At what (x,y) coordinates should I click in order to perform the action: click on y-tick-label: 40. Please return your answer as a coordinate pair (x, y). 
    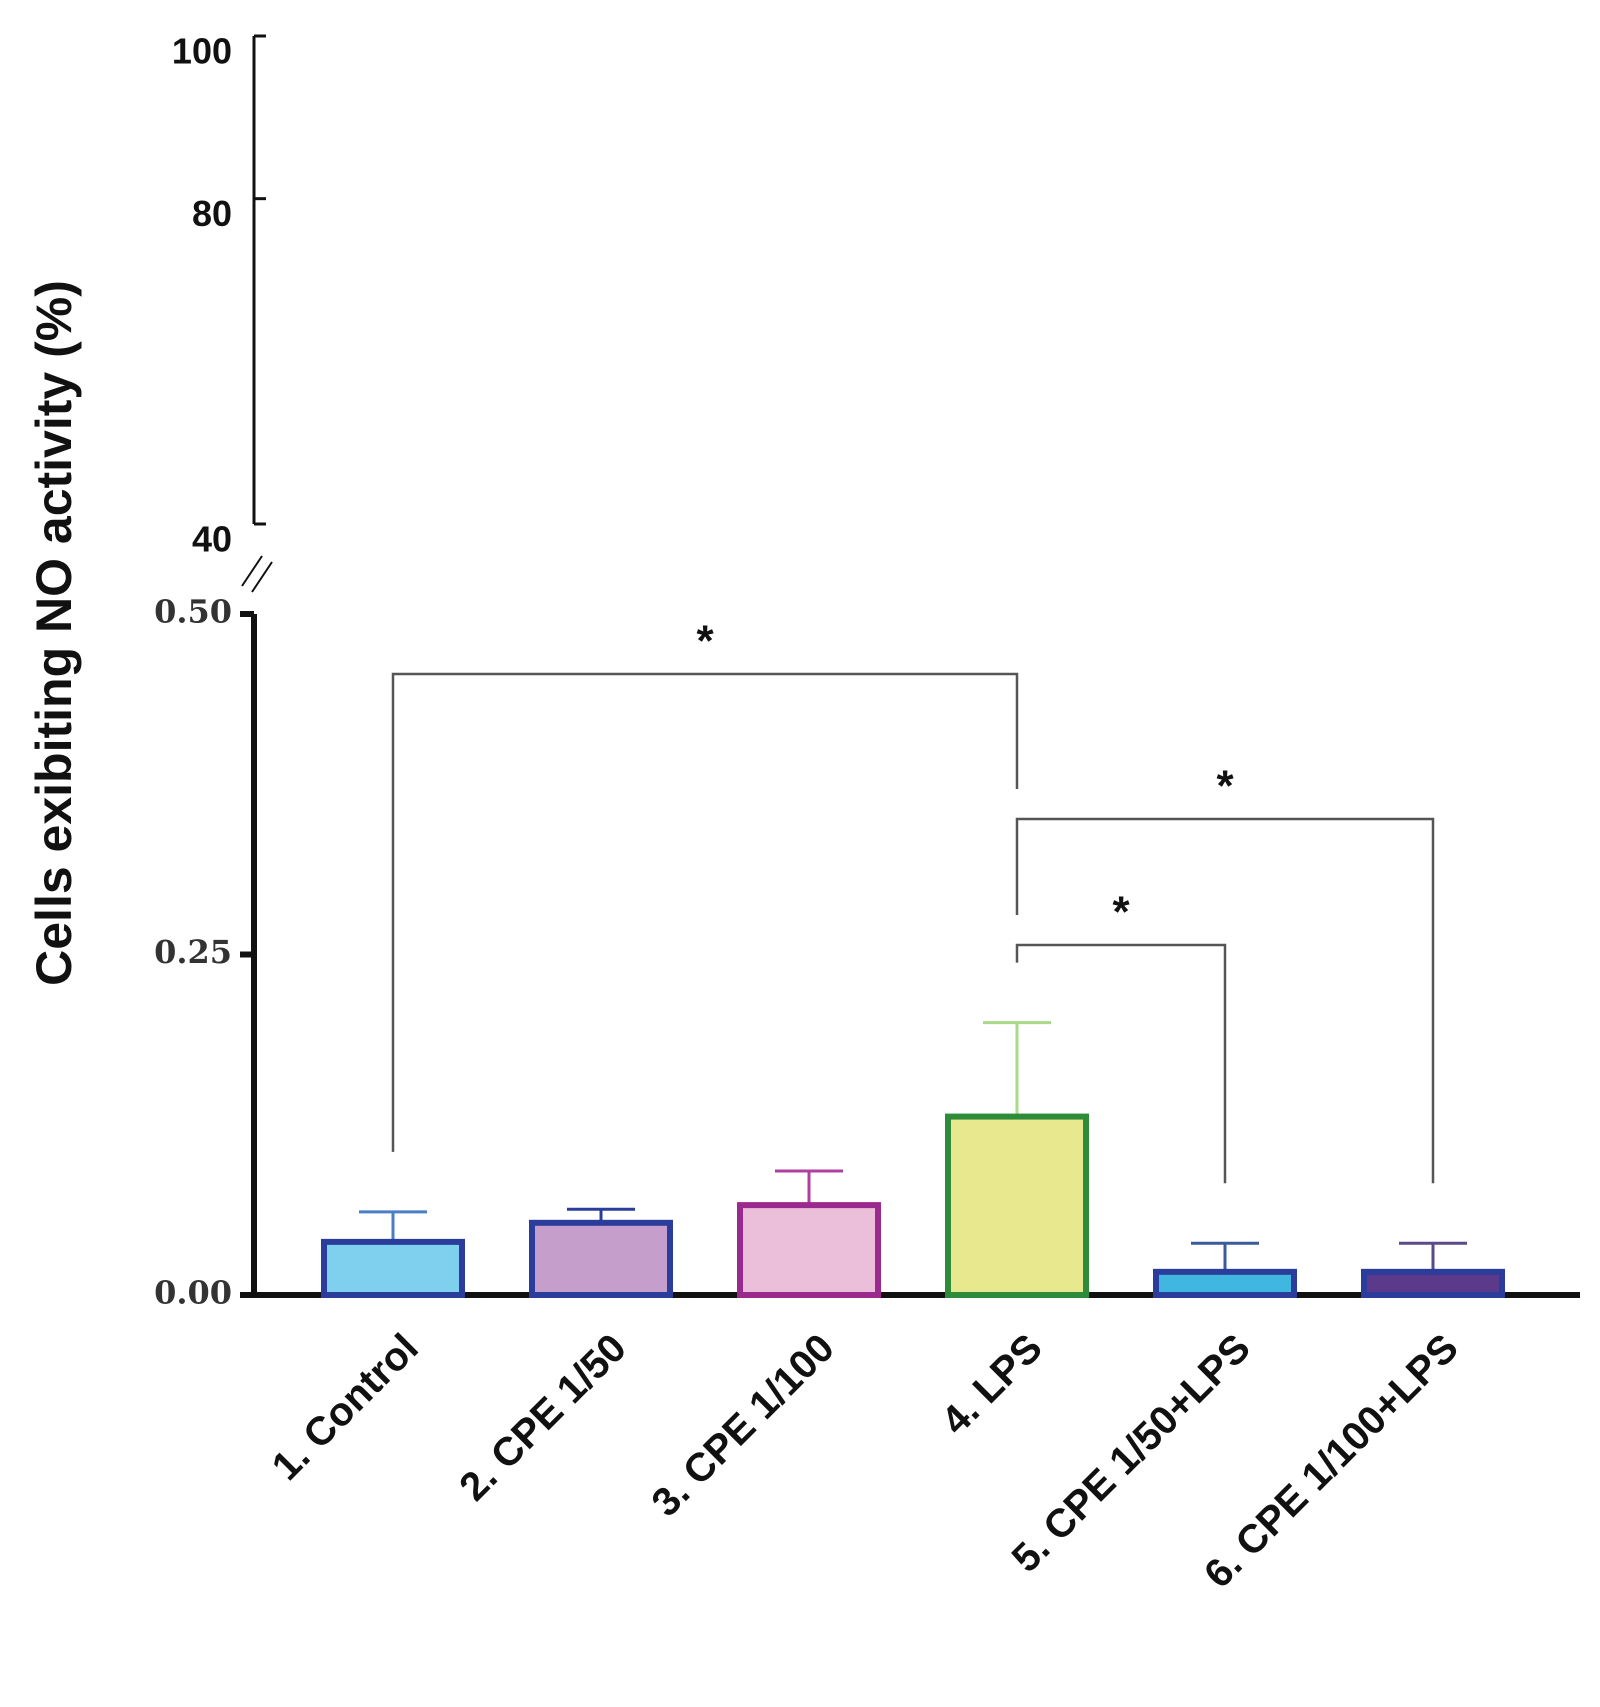
    Looking at the image, I should click on (212, 539).